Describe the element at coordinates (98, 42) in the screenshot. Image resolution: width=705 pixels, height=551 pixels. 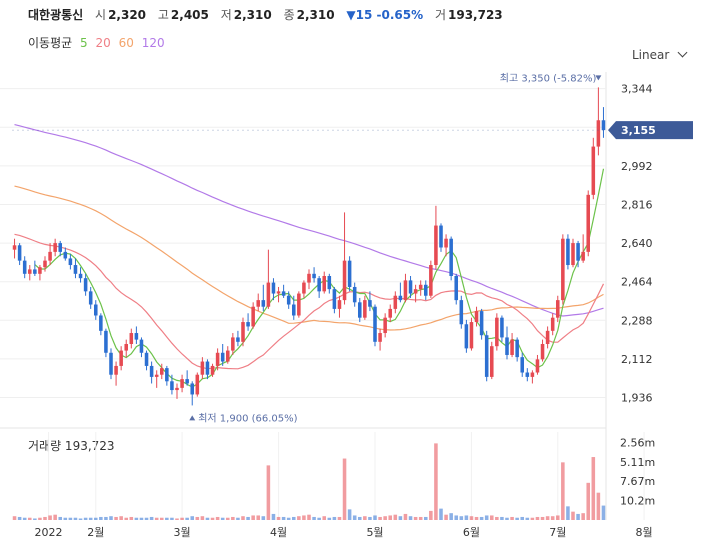
I see `moving-average-legend: 이동평균 5 20 60 120` at that location.